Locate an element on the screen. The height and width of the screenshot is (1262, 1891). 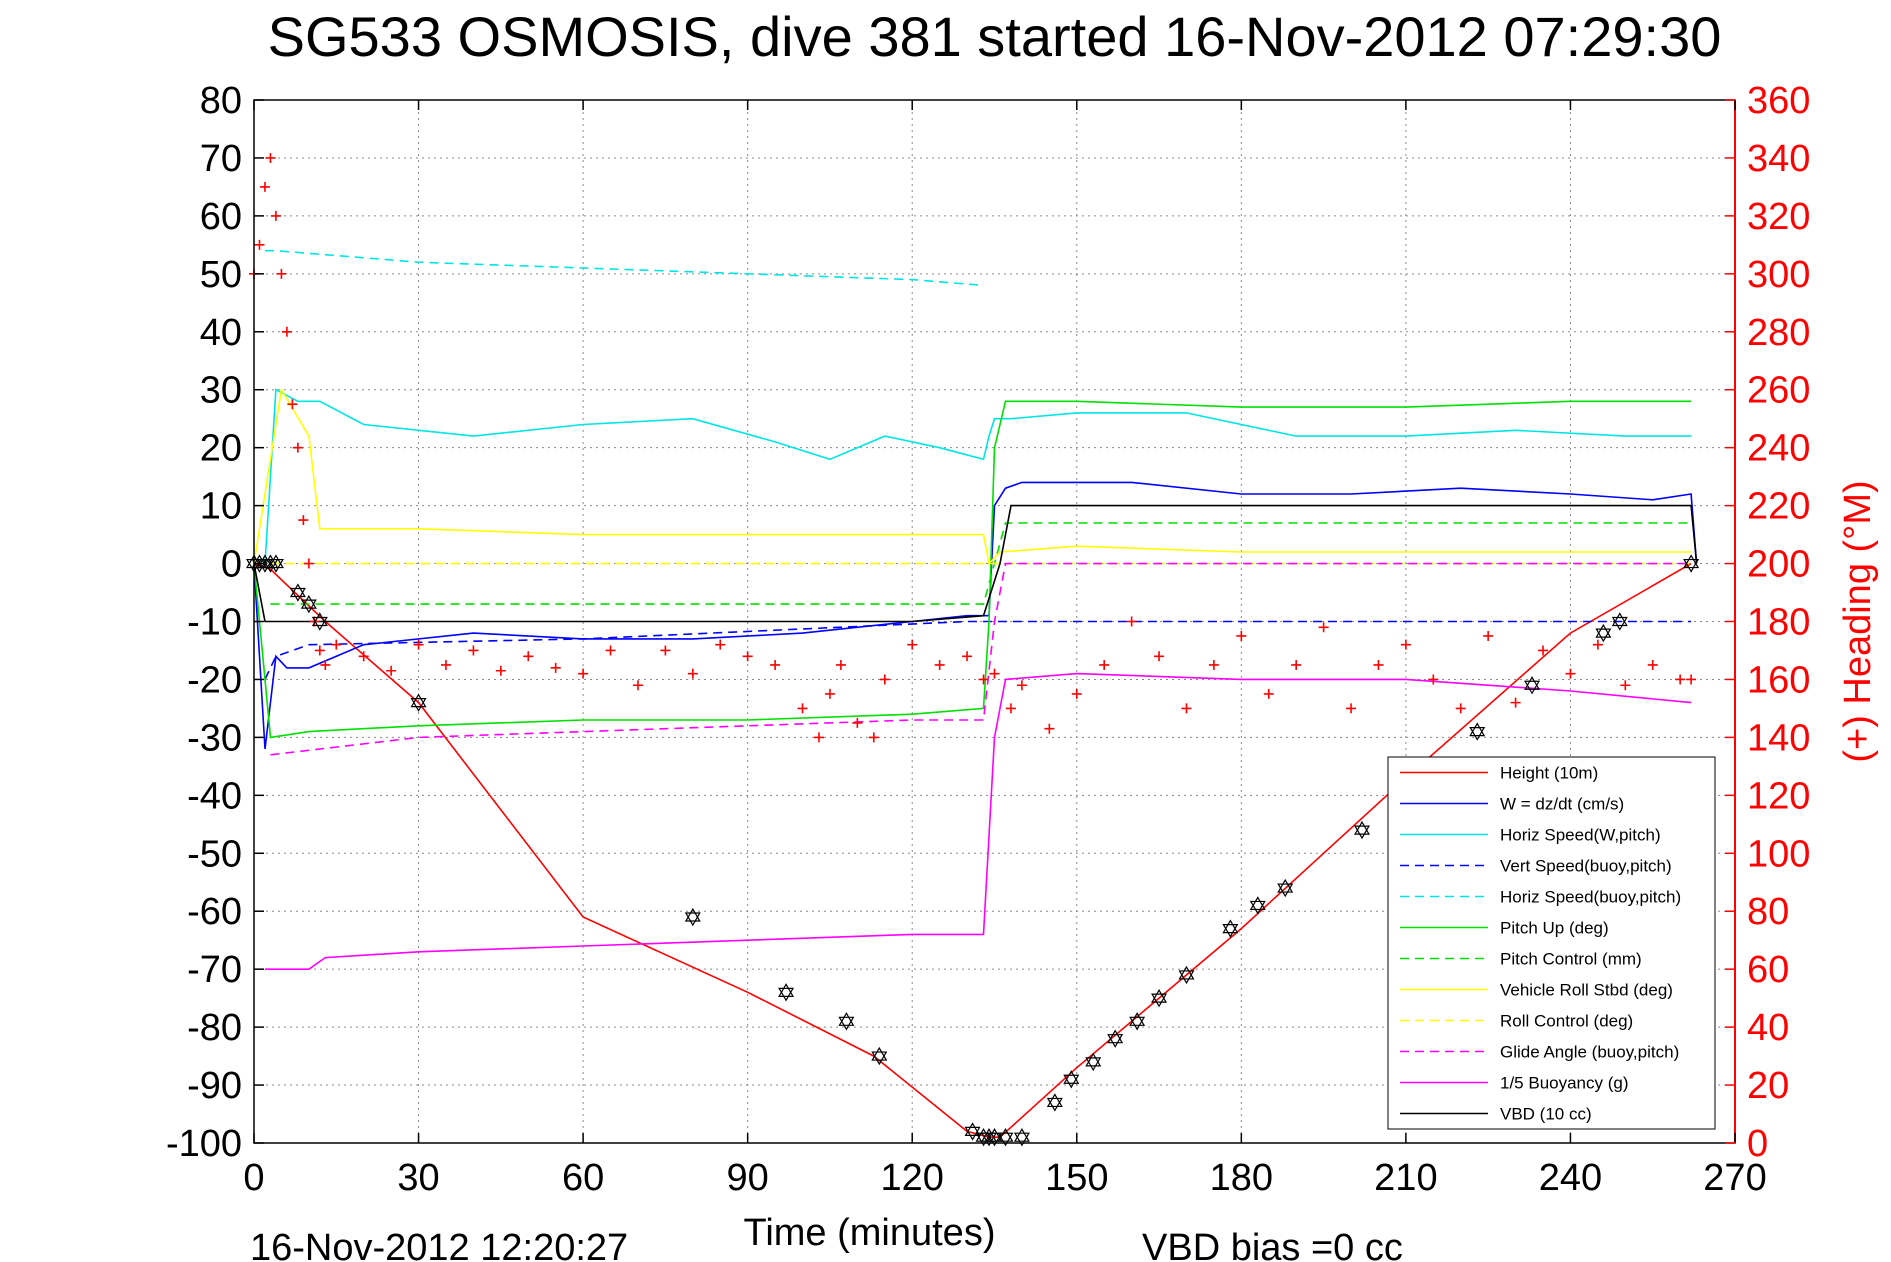
legend-label-2: Horiz Speed(W,pitch) is located at coordinates (1580, 835).